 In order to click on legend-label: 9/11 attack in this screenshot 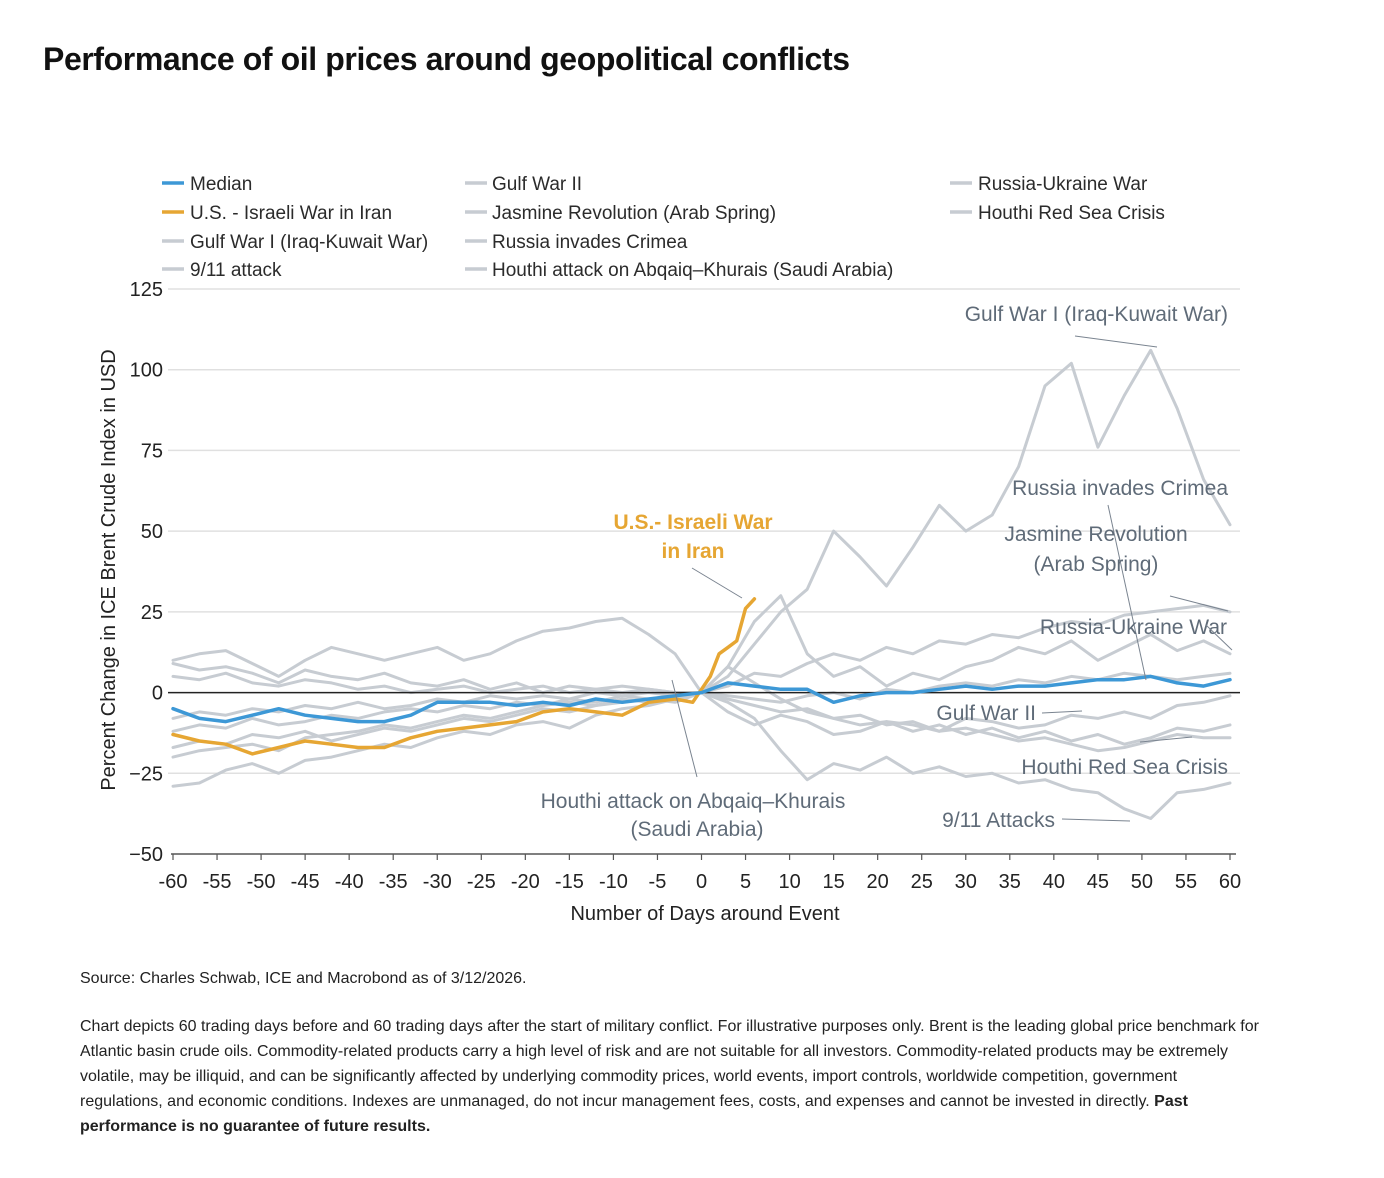, I will do `click(236, 270)`.